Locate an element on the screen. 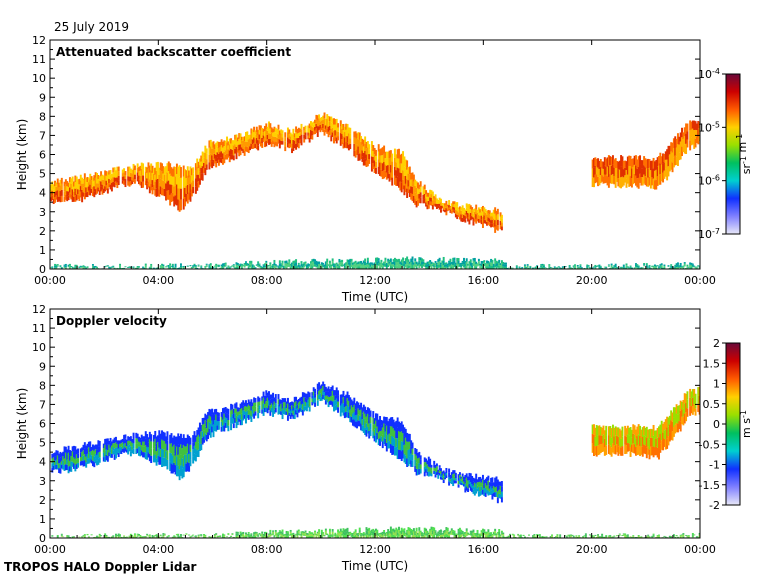 The width and height of the screenshot is (780, 580). footer-label: TROPOS HALO Doppler Lidar is located at coordinates (100, 567).